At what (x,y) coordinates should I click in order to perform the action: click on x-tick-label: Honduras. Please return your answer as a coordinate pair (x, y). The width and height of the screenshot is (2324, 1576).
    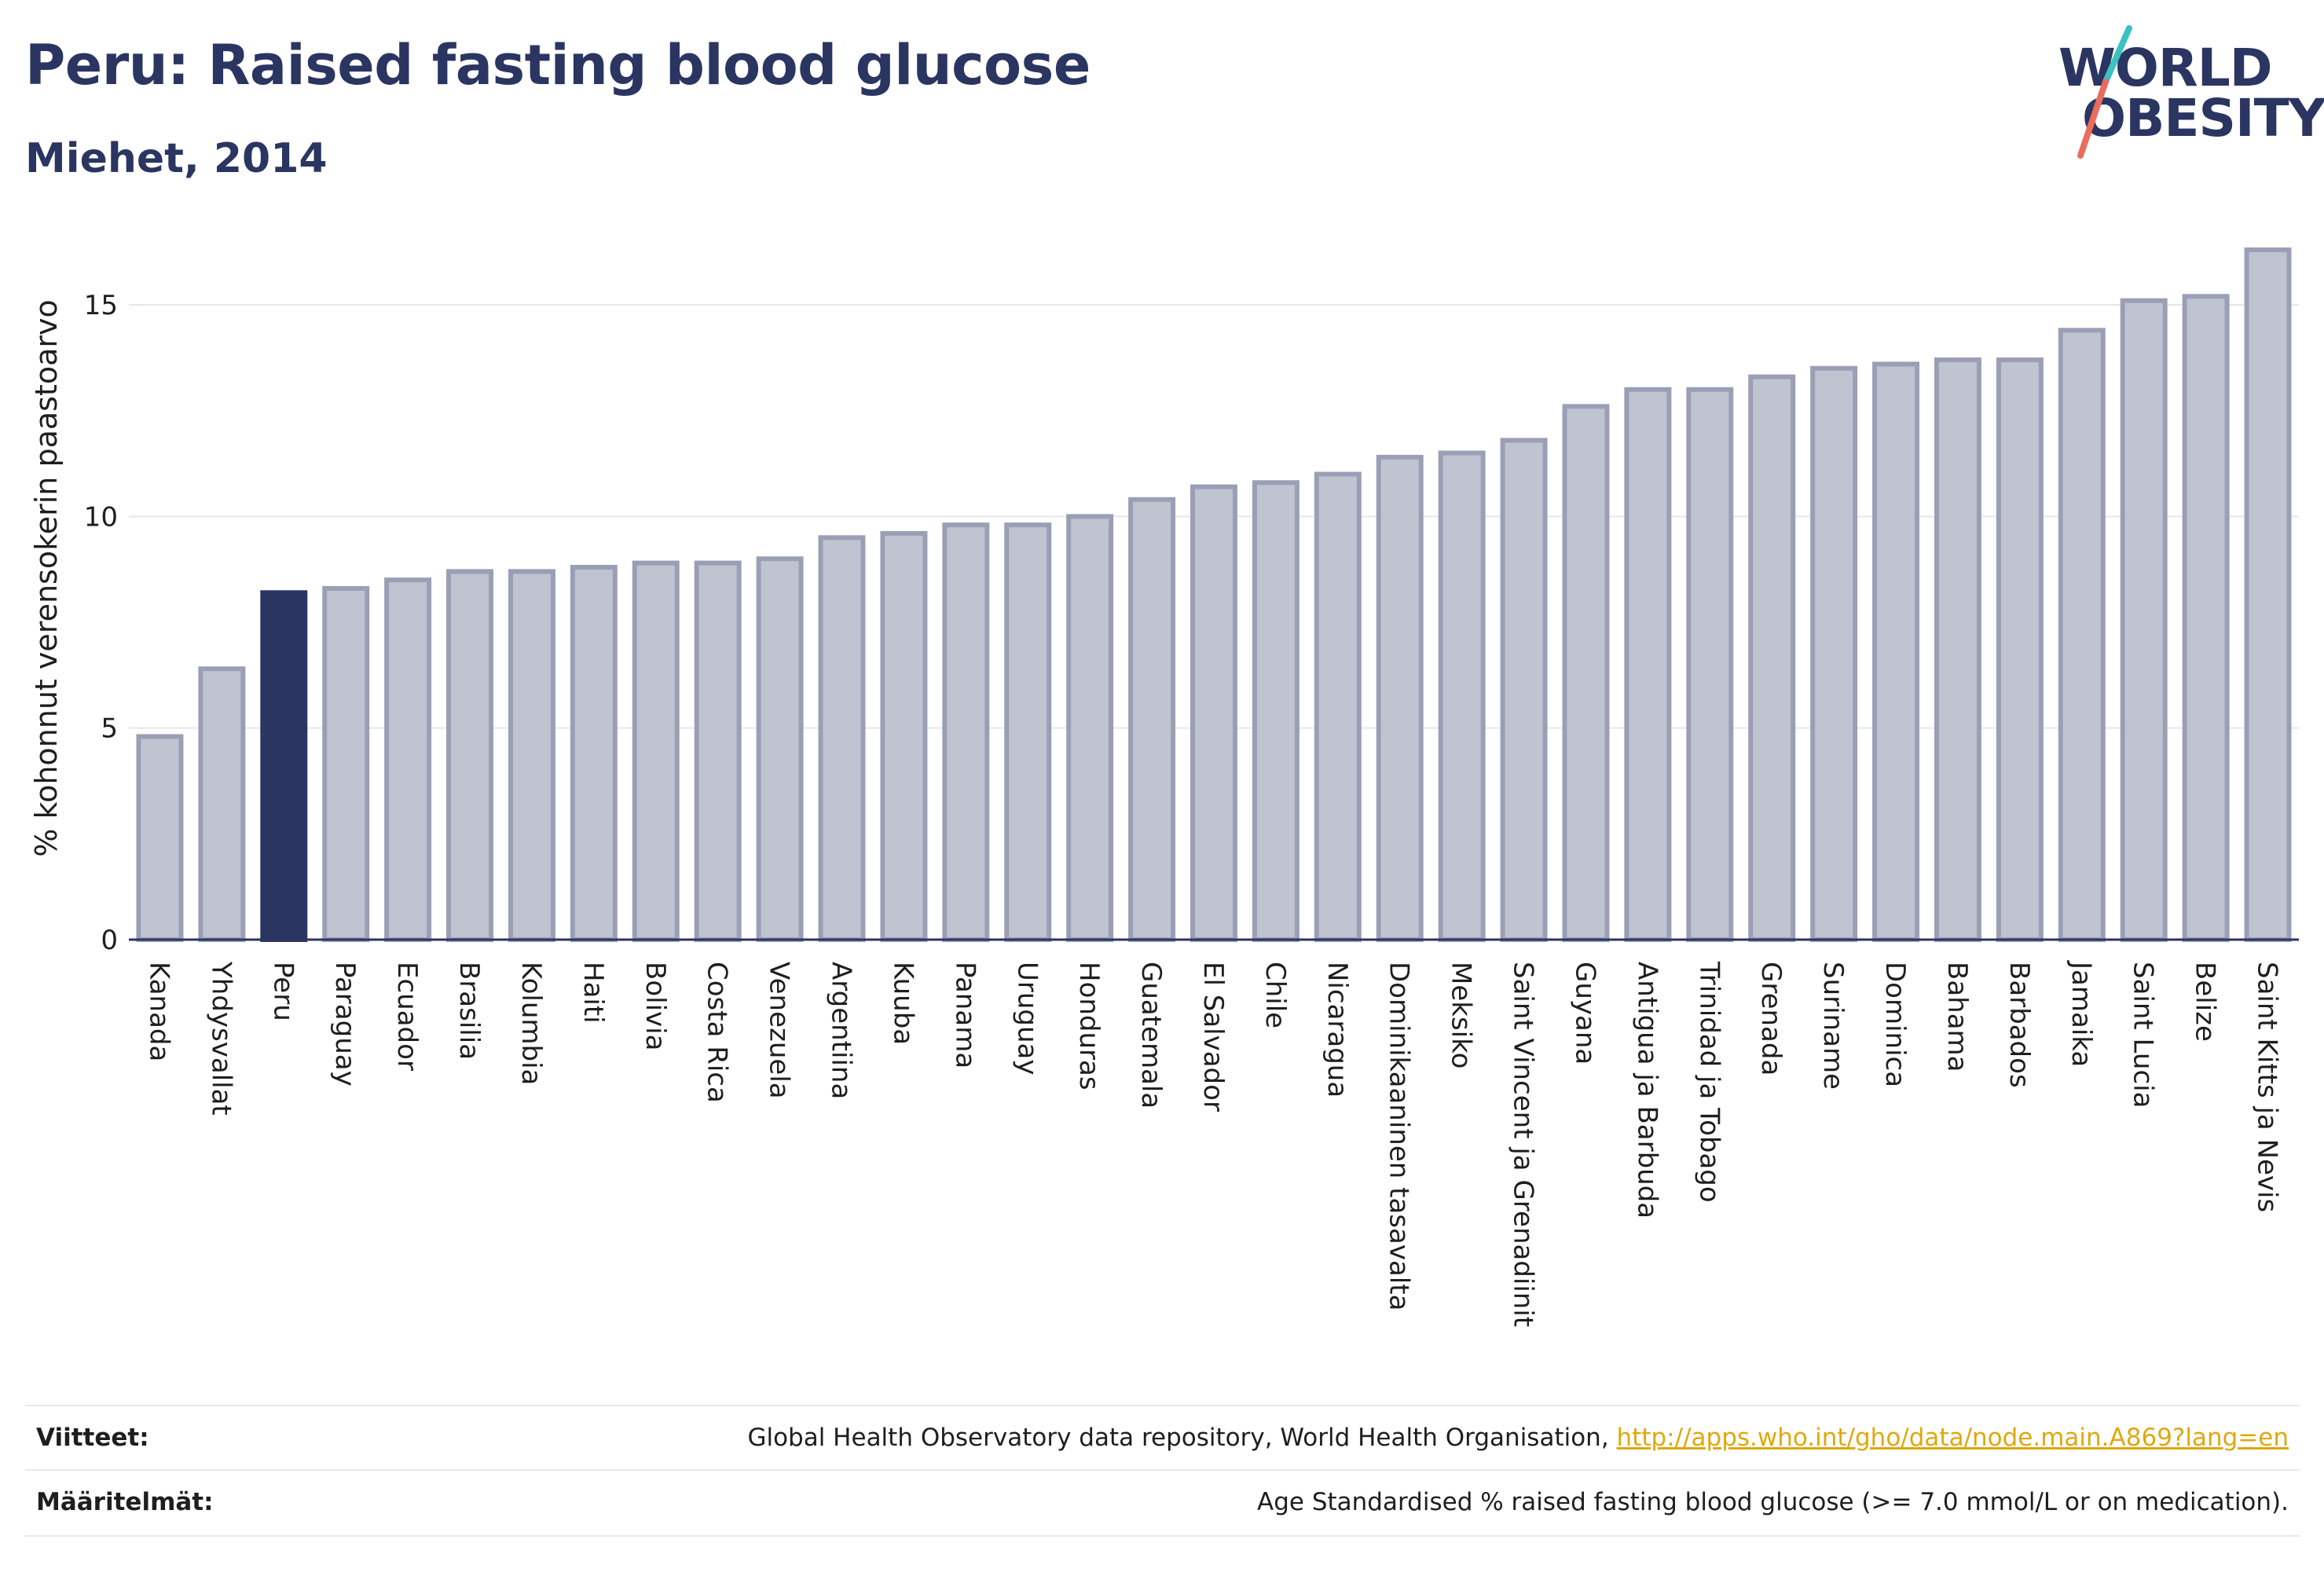
    Looking at the image, I should click on (1089, 1026).